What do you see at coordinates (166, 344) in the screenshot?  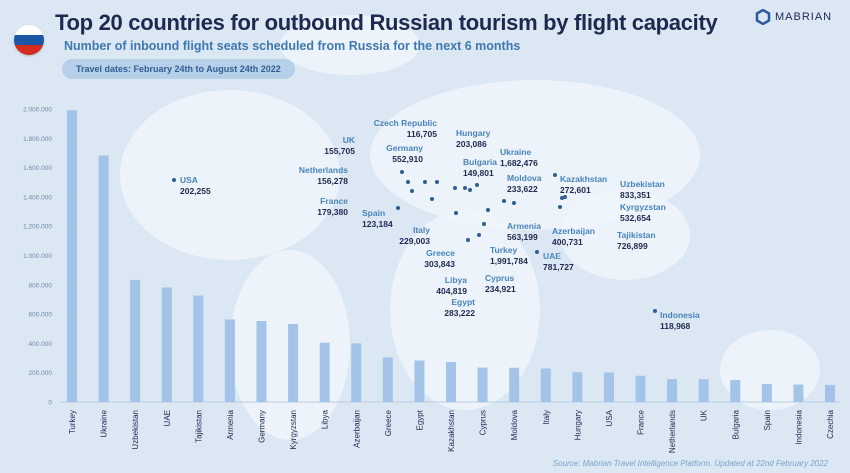 I see `bar-uae` at bounding box center [166, 344].